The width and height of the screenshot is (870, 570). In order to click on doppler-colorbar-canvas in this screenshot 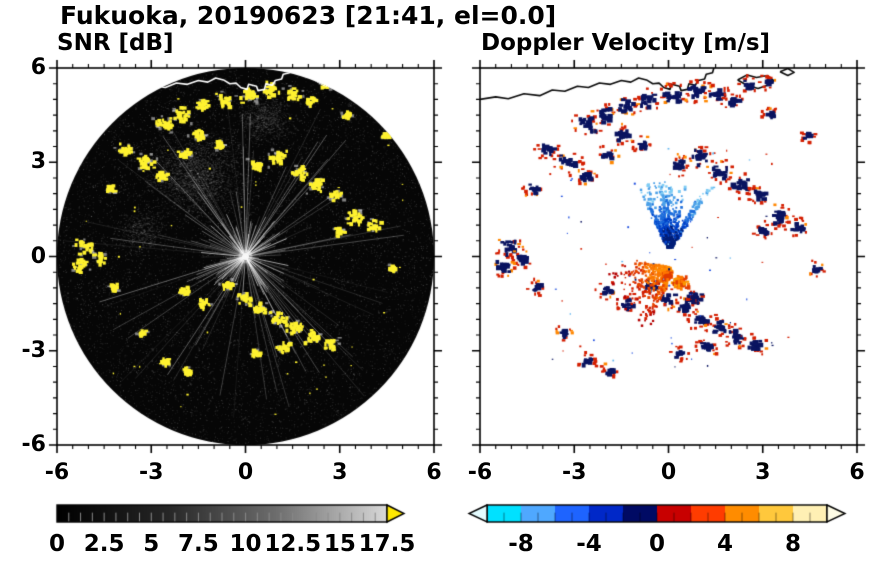, I will do `click(661, 530)`.